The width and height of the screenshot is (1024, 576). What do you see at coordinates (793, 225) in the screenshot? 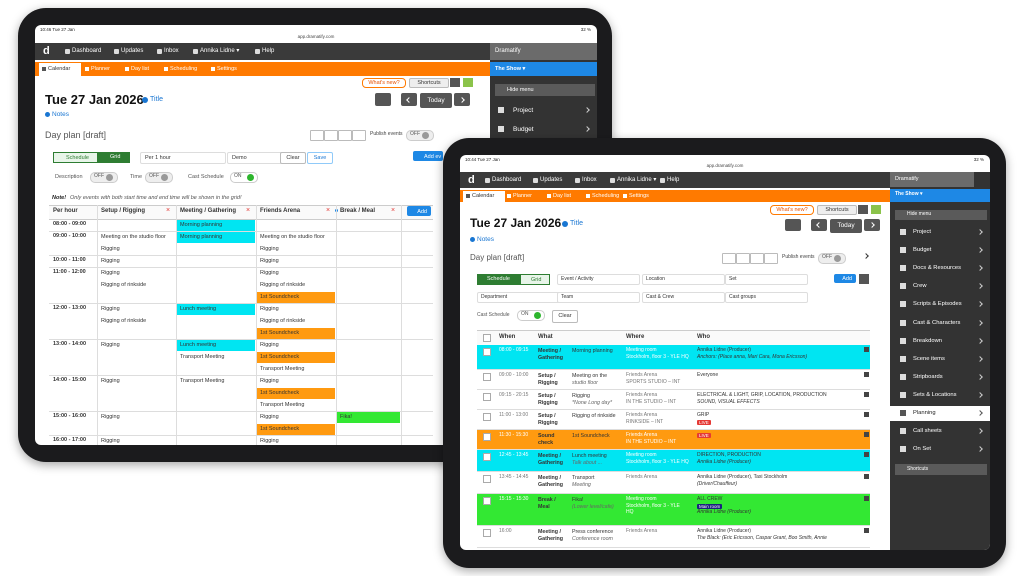
I see `calendar-button` at bounding box center [793, 225].